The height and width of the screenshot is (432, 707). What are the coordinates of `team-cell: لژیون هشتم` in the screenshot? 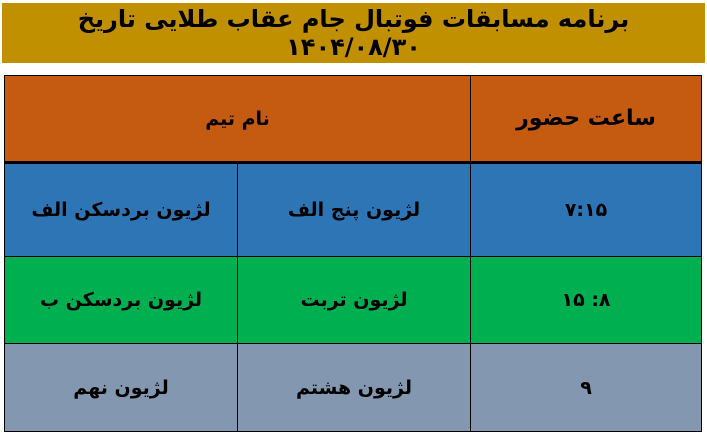 It's located at (354, 387).